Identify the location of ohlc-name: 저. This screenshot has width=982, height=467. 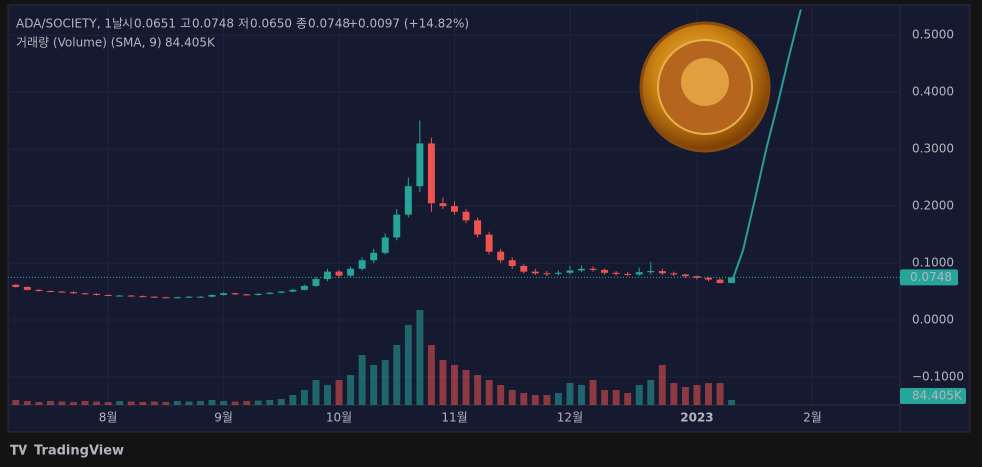
(243, 24).